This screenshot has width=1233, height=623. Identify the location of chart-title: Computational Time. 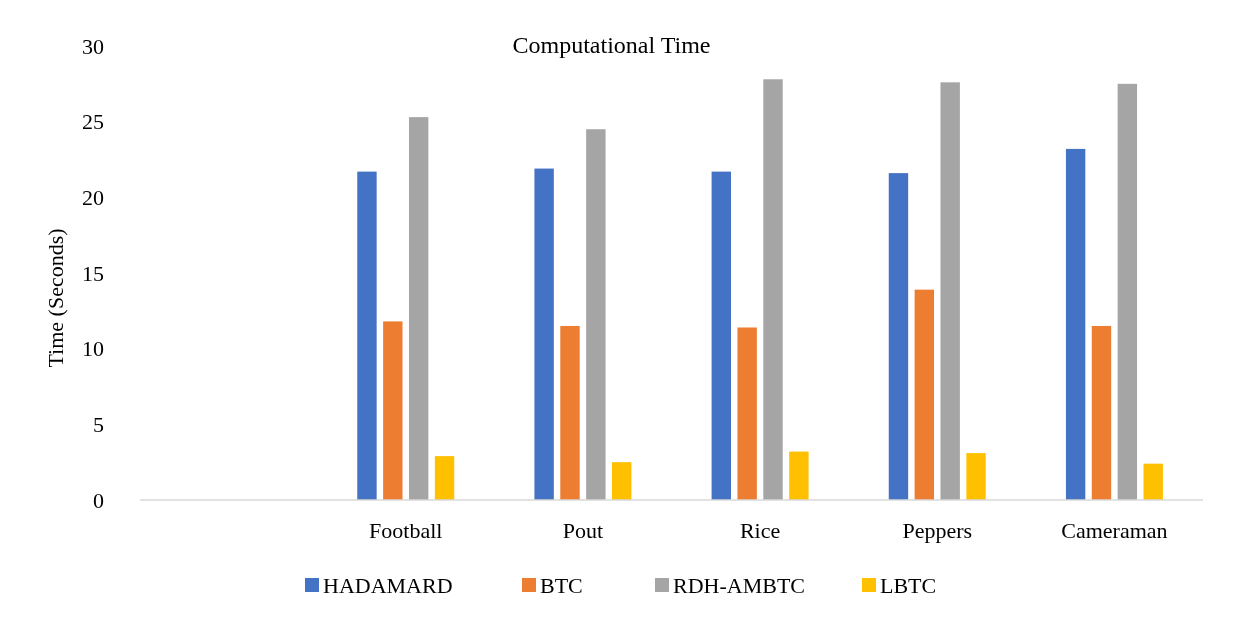
(611, 45).